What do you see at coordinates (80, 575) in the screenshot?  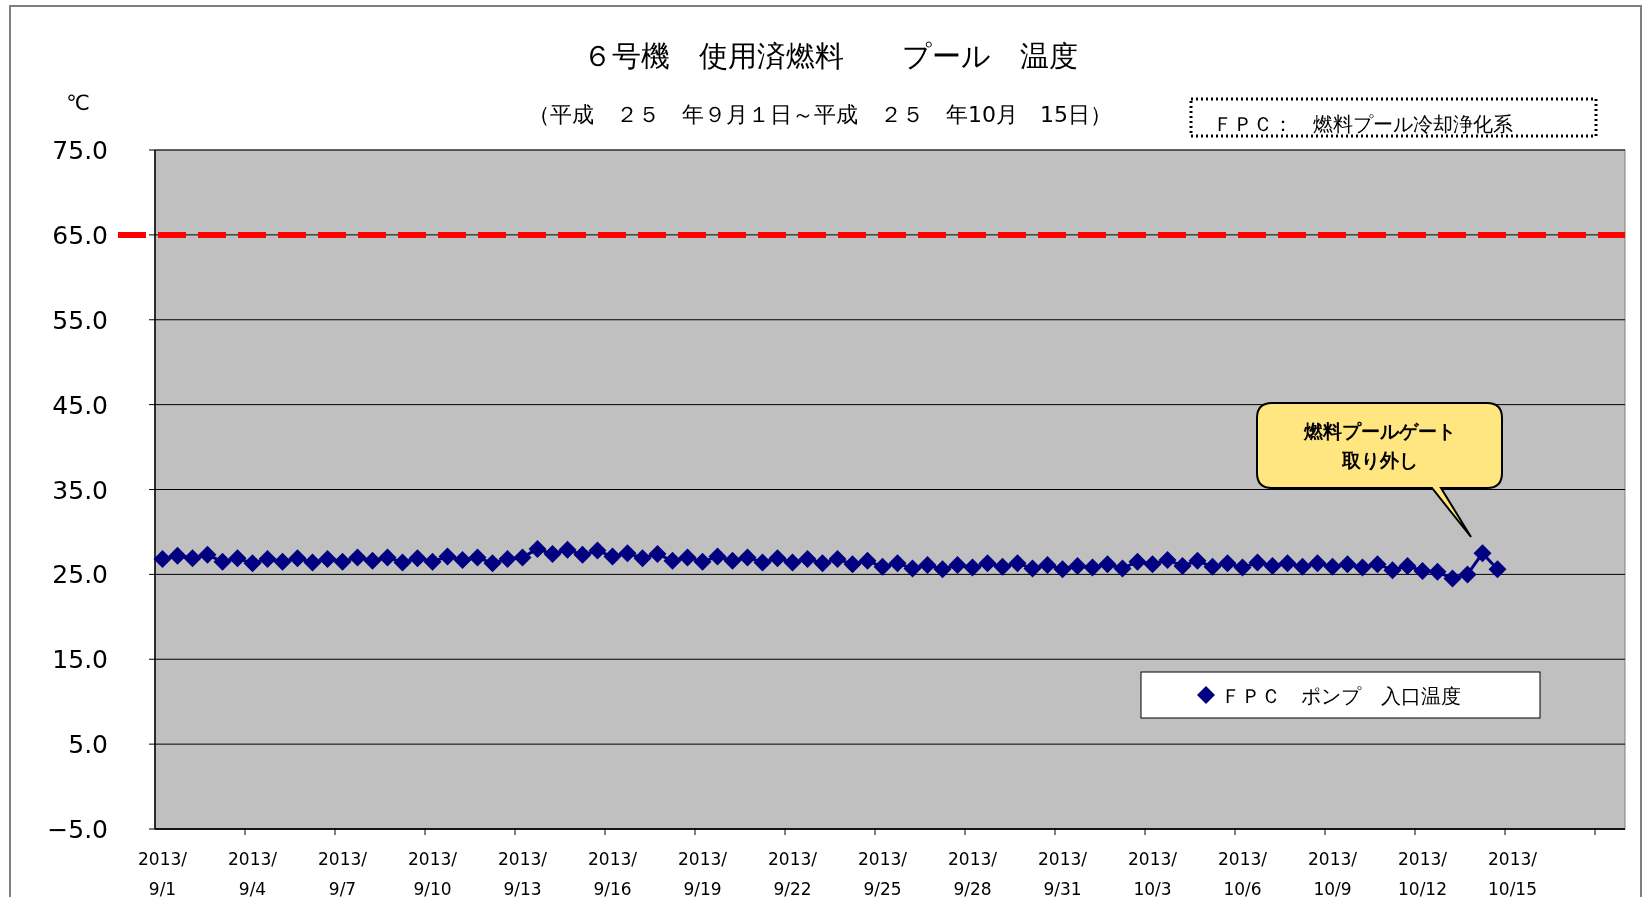 I see `y-tick-label: 25.0` at bounding box center [80, 575].